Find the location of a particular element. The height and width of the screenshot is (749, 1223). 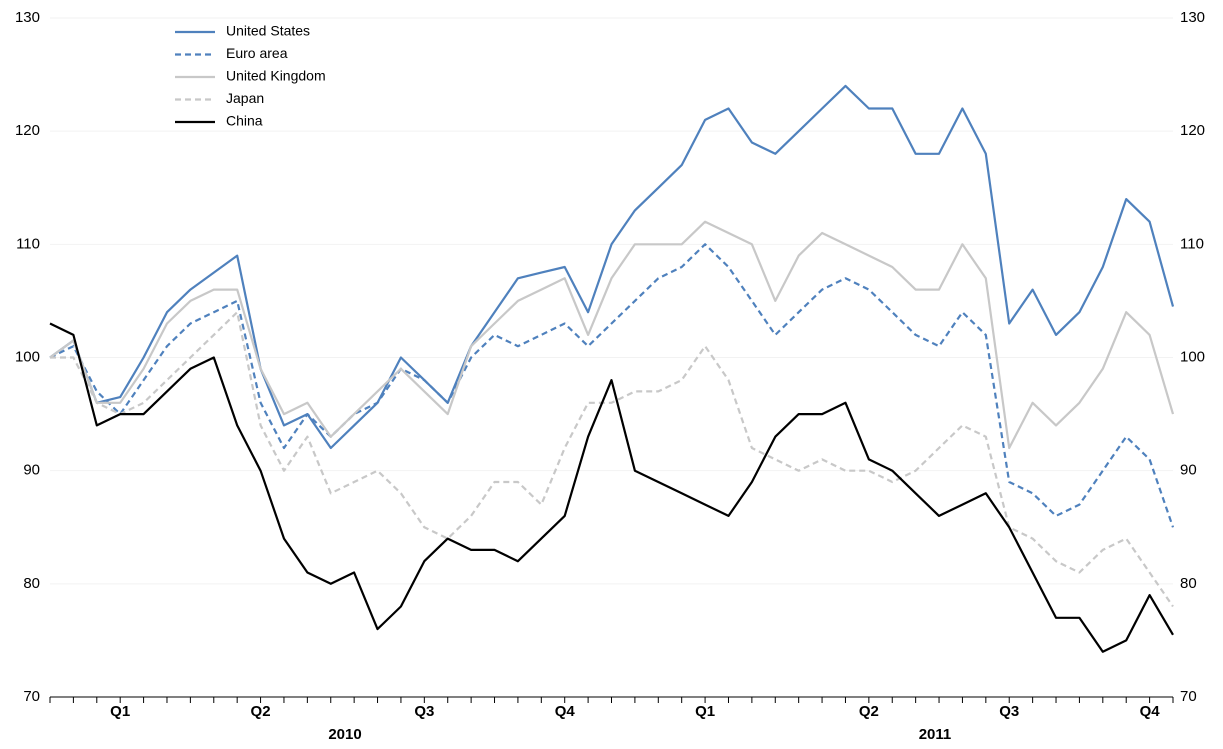

y-tick-label: 120 is located at coordinates (27, 130).